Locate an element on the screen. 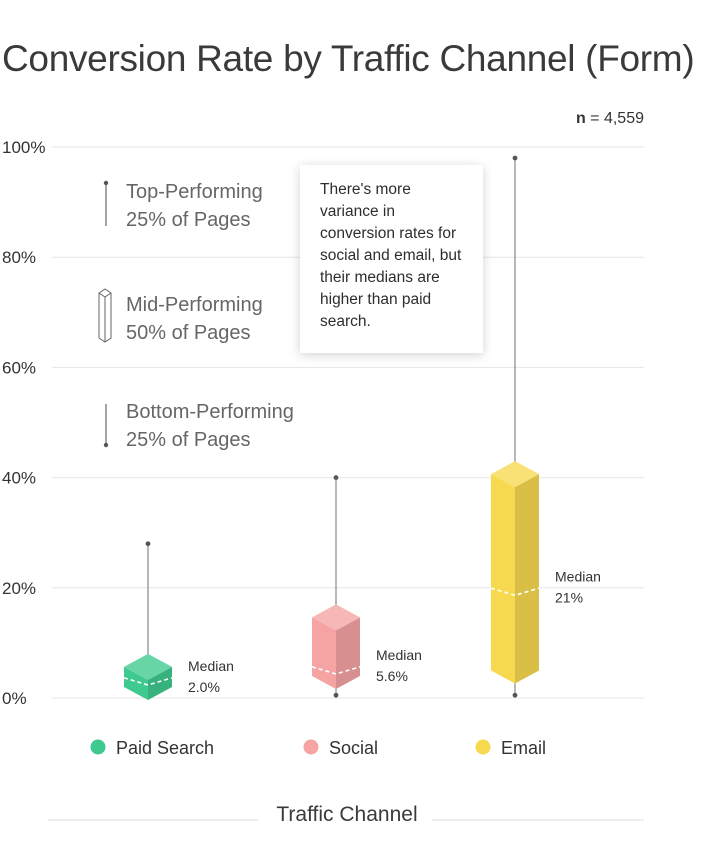  y-tick-label: 40% is located at coordinates (19, 478).